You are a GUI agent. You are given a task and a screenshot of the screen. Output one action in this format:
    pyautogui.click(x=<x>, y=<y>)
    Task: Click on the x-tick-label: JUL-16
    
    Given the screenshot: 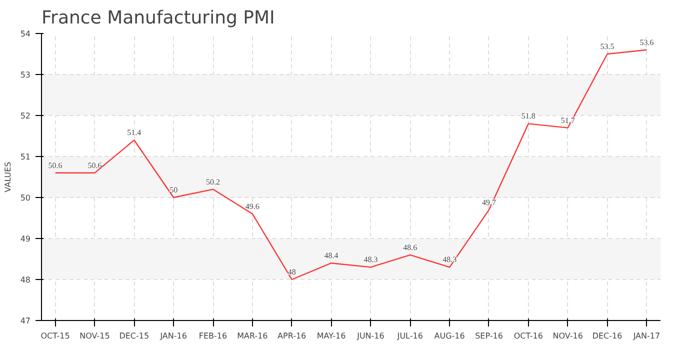 What is the action you would take?
    pyautogui.click(x=409, y=336)
    